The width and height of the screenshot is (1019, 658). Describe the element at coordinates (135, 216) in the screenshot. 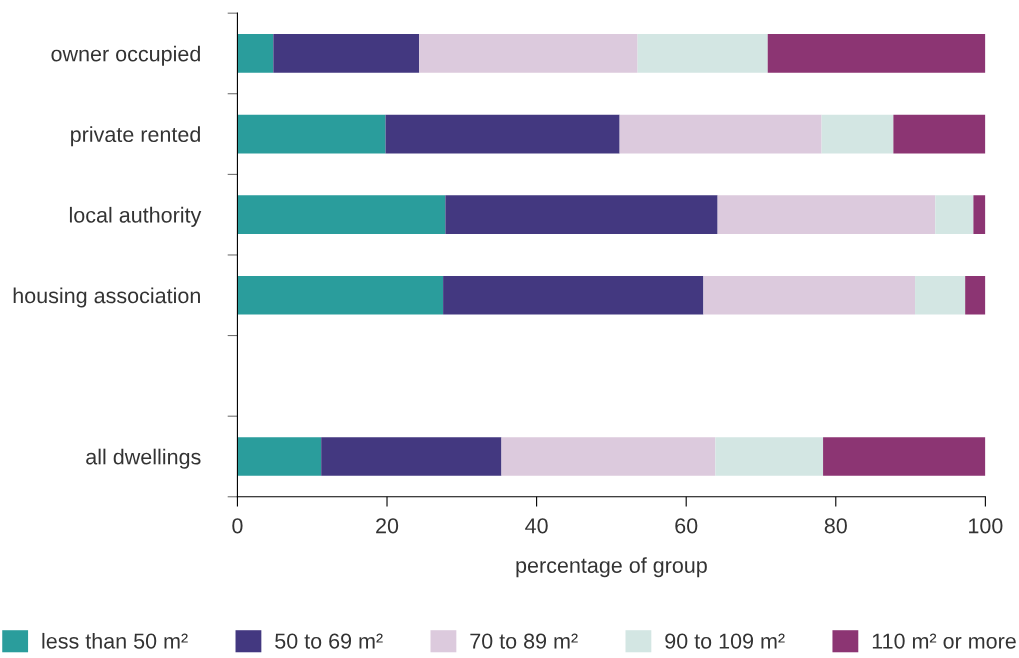

I see `y-tick-label: local authority` at that location.